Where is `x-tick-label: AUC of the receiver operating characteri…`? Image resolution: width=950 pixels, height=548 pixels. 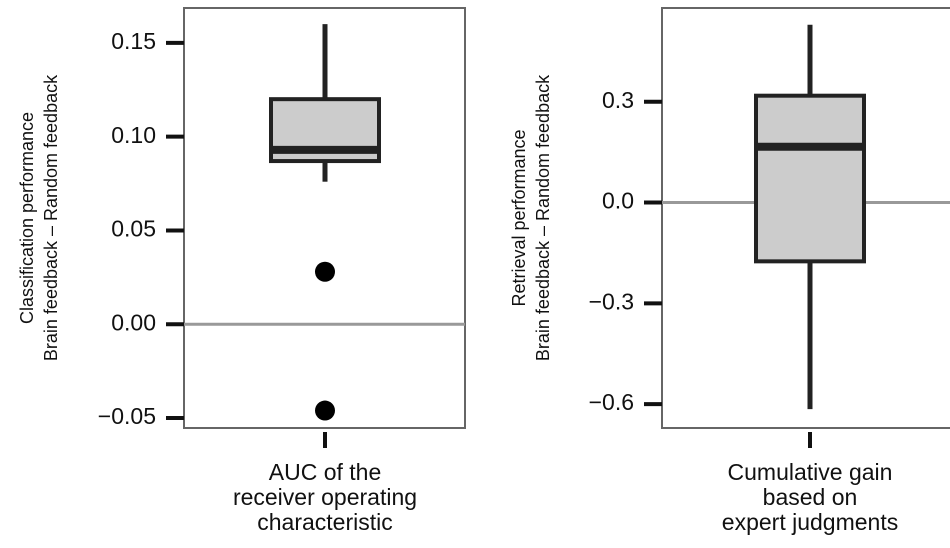
x-tick-label: AUC of the receiver operating characteri… is located at coordinates (325, 497).